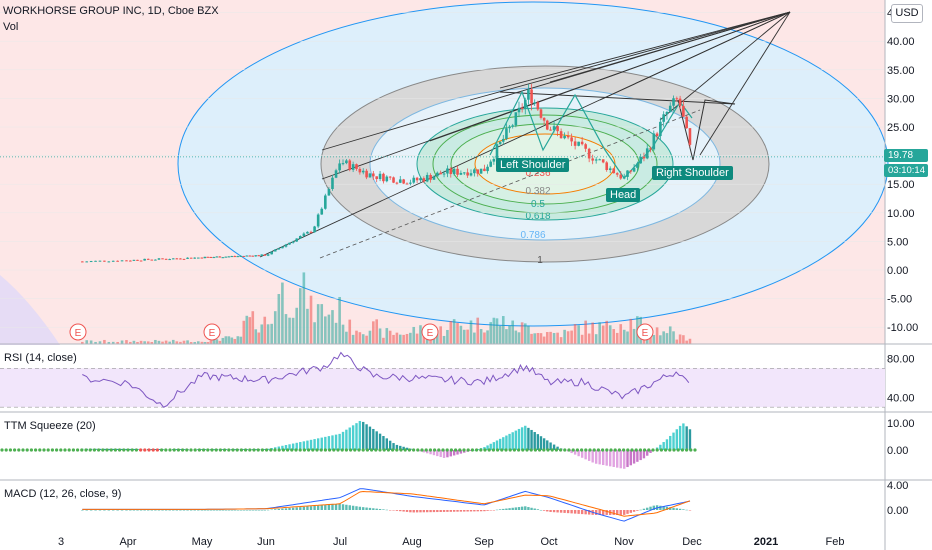 Image resolution: width=932 pixels, height=550 pixels. What do you see at coordinates (111, 11) in the screenshot?
I see `chart-title: WORKHORSE GROUP INC, 1D, Cboe BZX` at bounding box center [111, 11].